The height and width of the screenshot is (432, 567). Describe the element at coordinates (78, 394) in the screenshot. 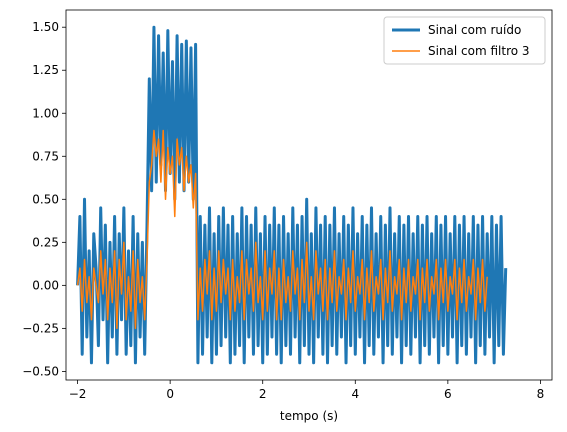

I see `x-tick-label: −2` at that location.